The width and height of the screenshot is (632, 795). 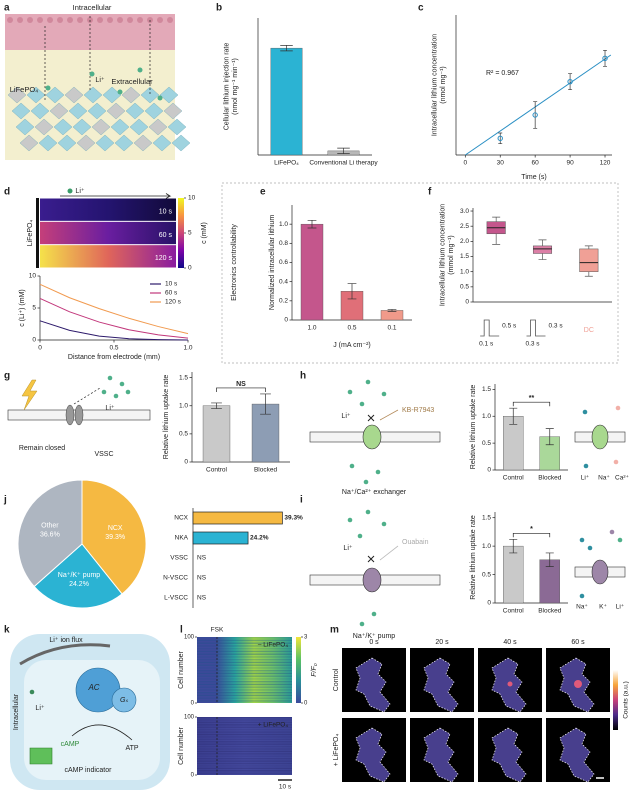 What do you see at coordinates (217, 470) in the screenshot?
I see `x-tick-label: Control` at bounding box center [217, 470].